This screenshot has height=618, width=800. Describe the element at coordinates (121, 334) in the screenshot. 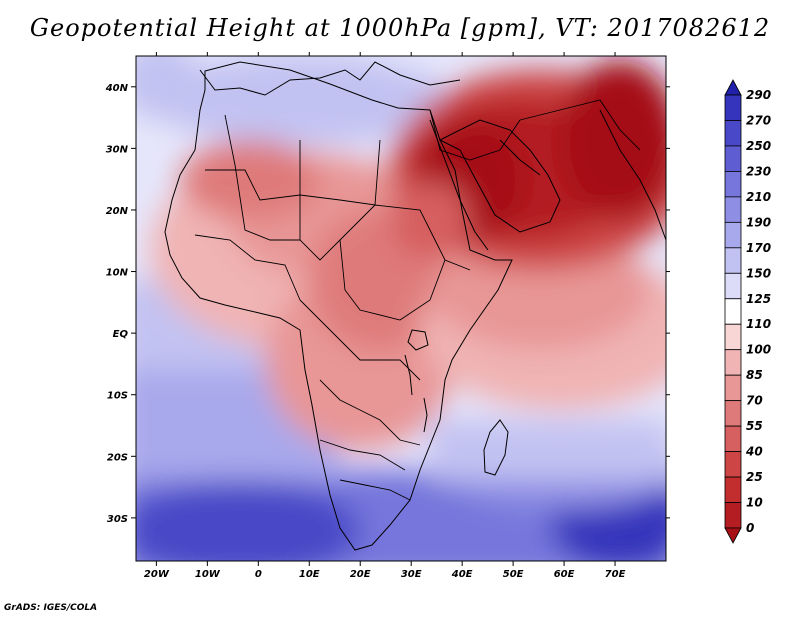

I see `y-tick-label: EQ` at that location.